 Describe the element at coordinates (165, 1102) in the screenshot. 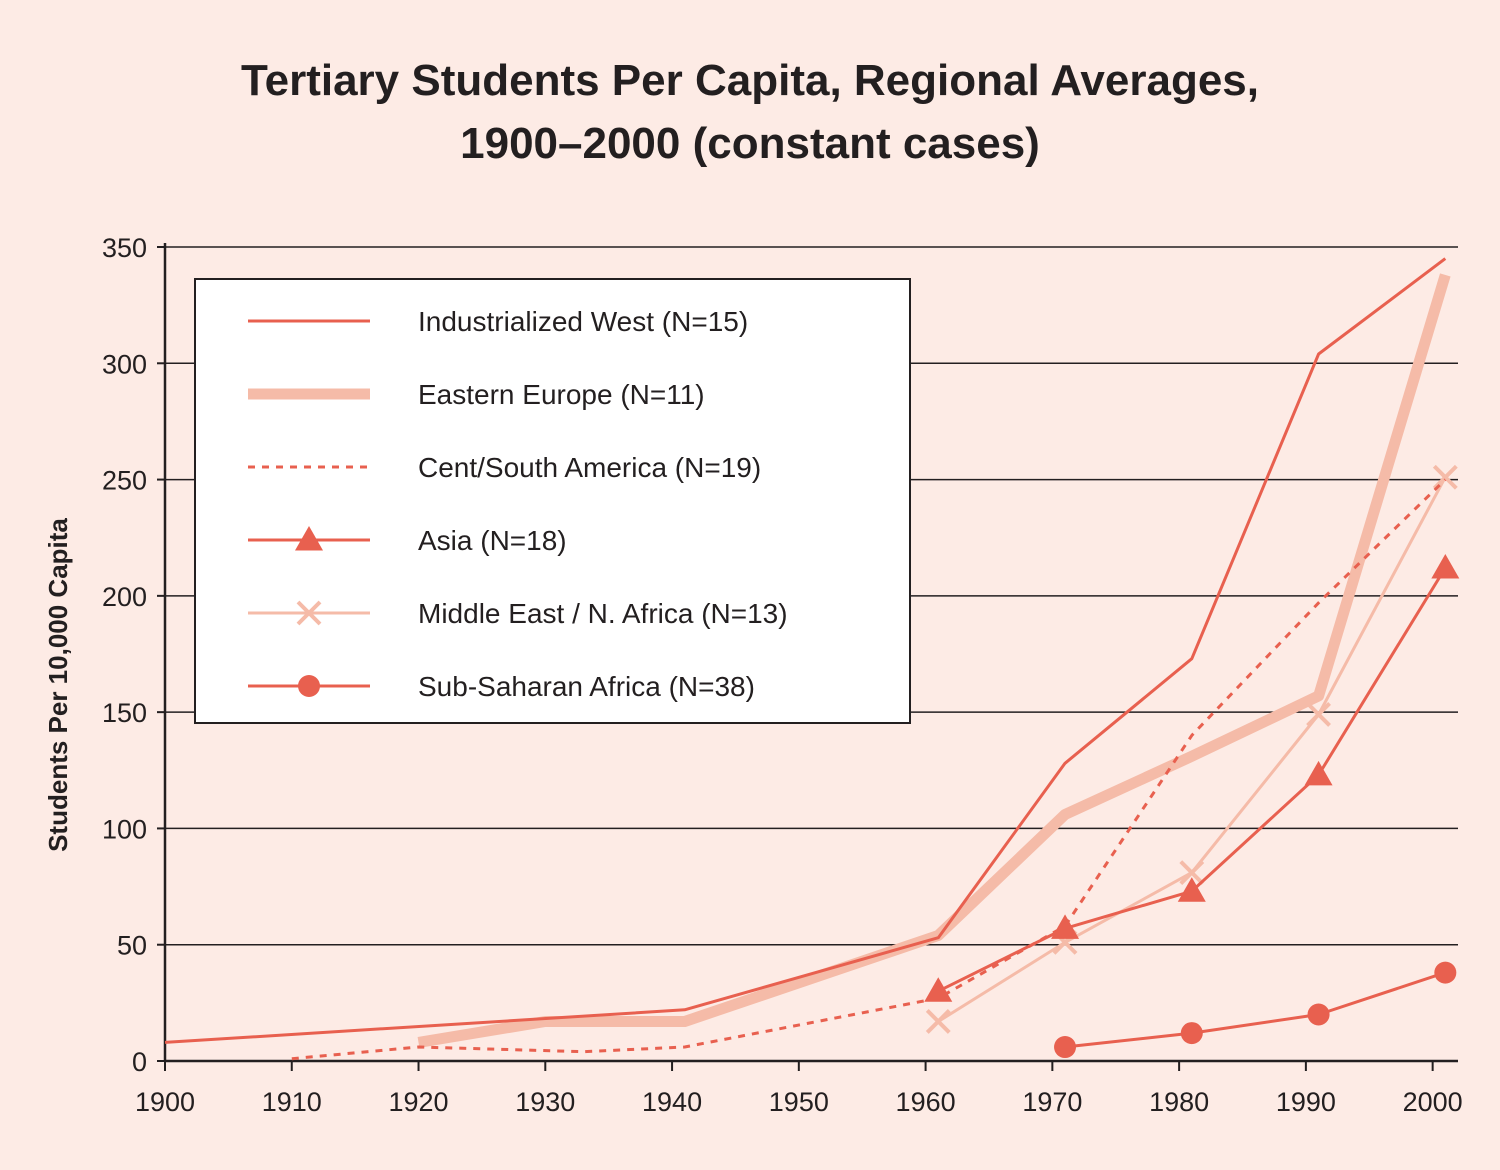

I see `x-tick-label: 1900` at that location.